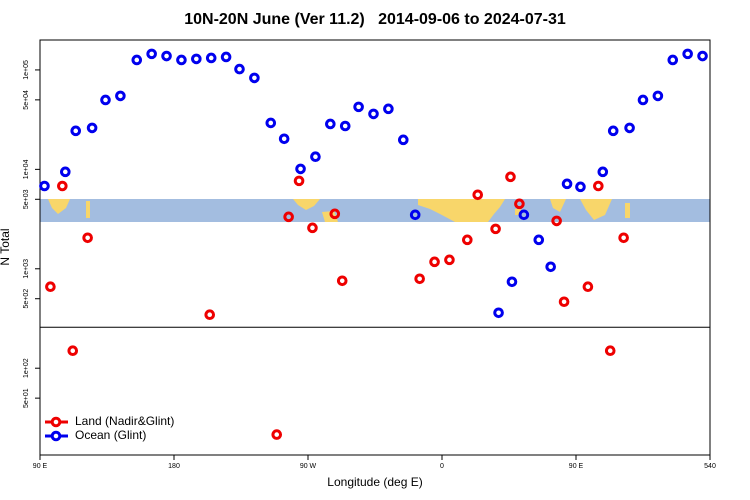 The image size is (750, 500). What do you see at coordinates (26, 299) in the screenshot?
I see `y-tick-label: 5e+02` at bounding box center [26, 299].